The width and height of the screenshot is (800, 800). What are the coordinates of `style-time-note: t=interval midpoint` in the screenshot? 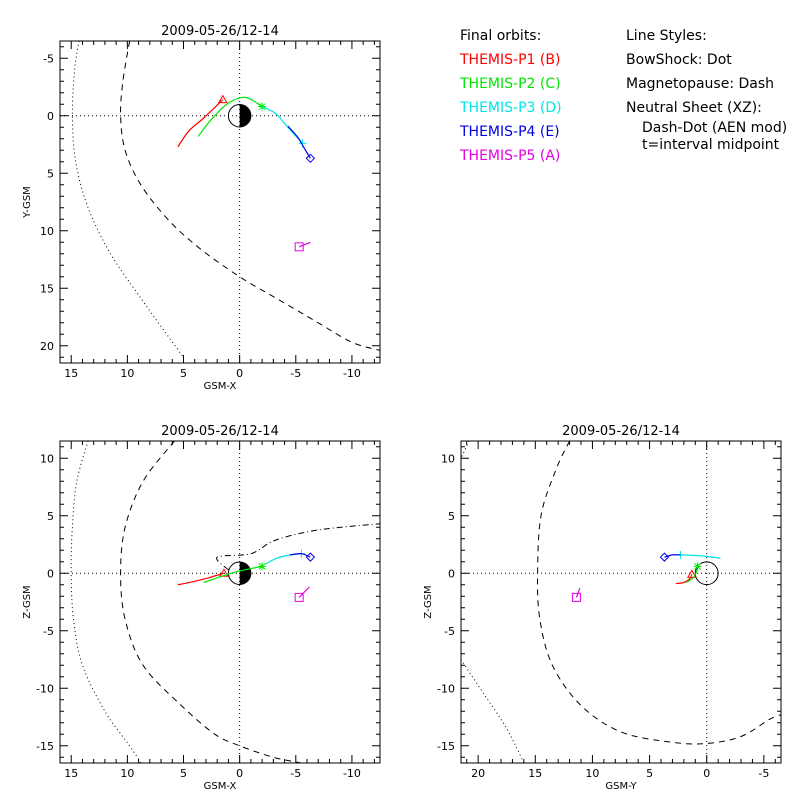 It's located at (711, 145).